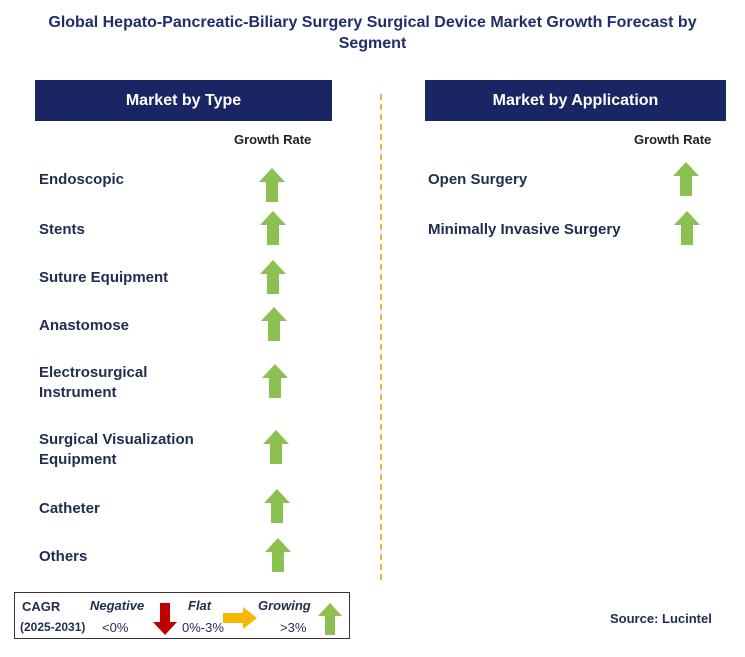  I want to click on panel-divider, so click(381, 337).